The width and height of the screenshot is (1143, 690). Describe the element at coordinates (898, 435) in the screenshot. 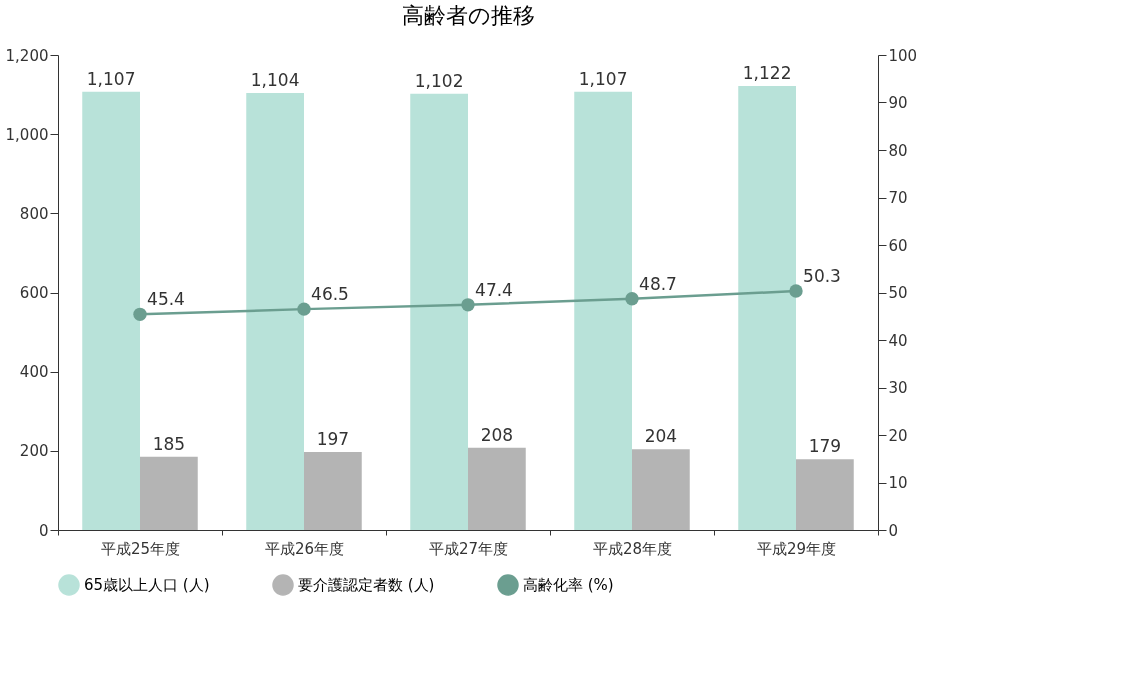

I see `y2-tick-label: 20` at that location.